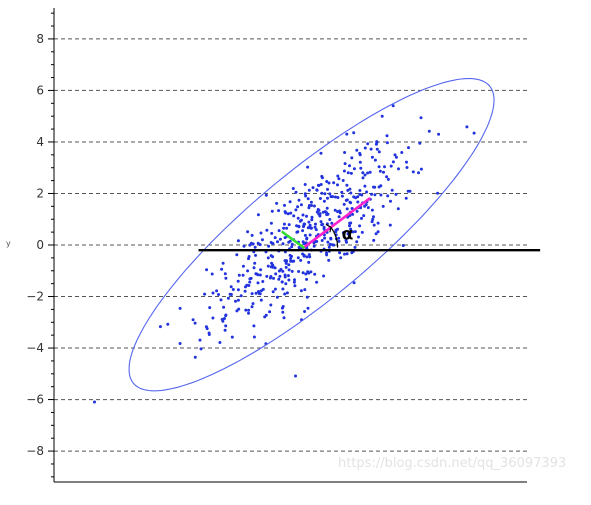  What do you see at coordinates (35, 348) in the screenshot?
I see `y-tick-label: −4` at bounding box center [35, 348].